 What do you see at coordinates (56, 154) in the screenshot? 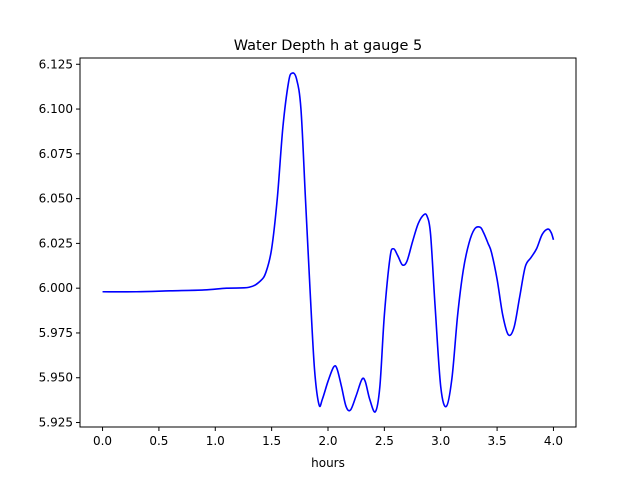
I see `y-tick-label: 6.075` at bounding box center [56, 154].